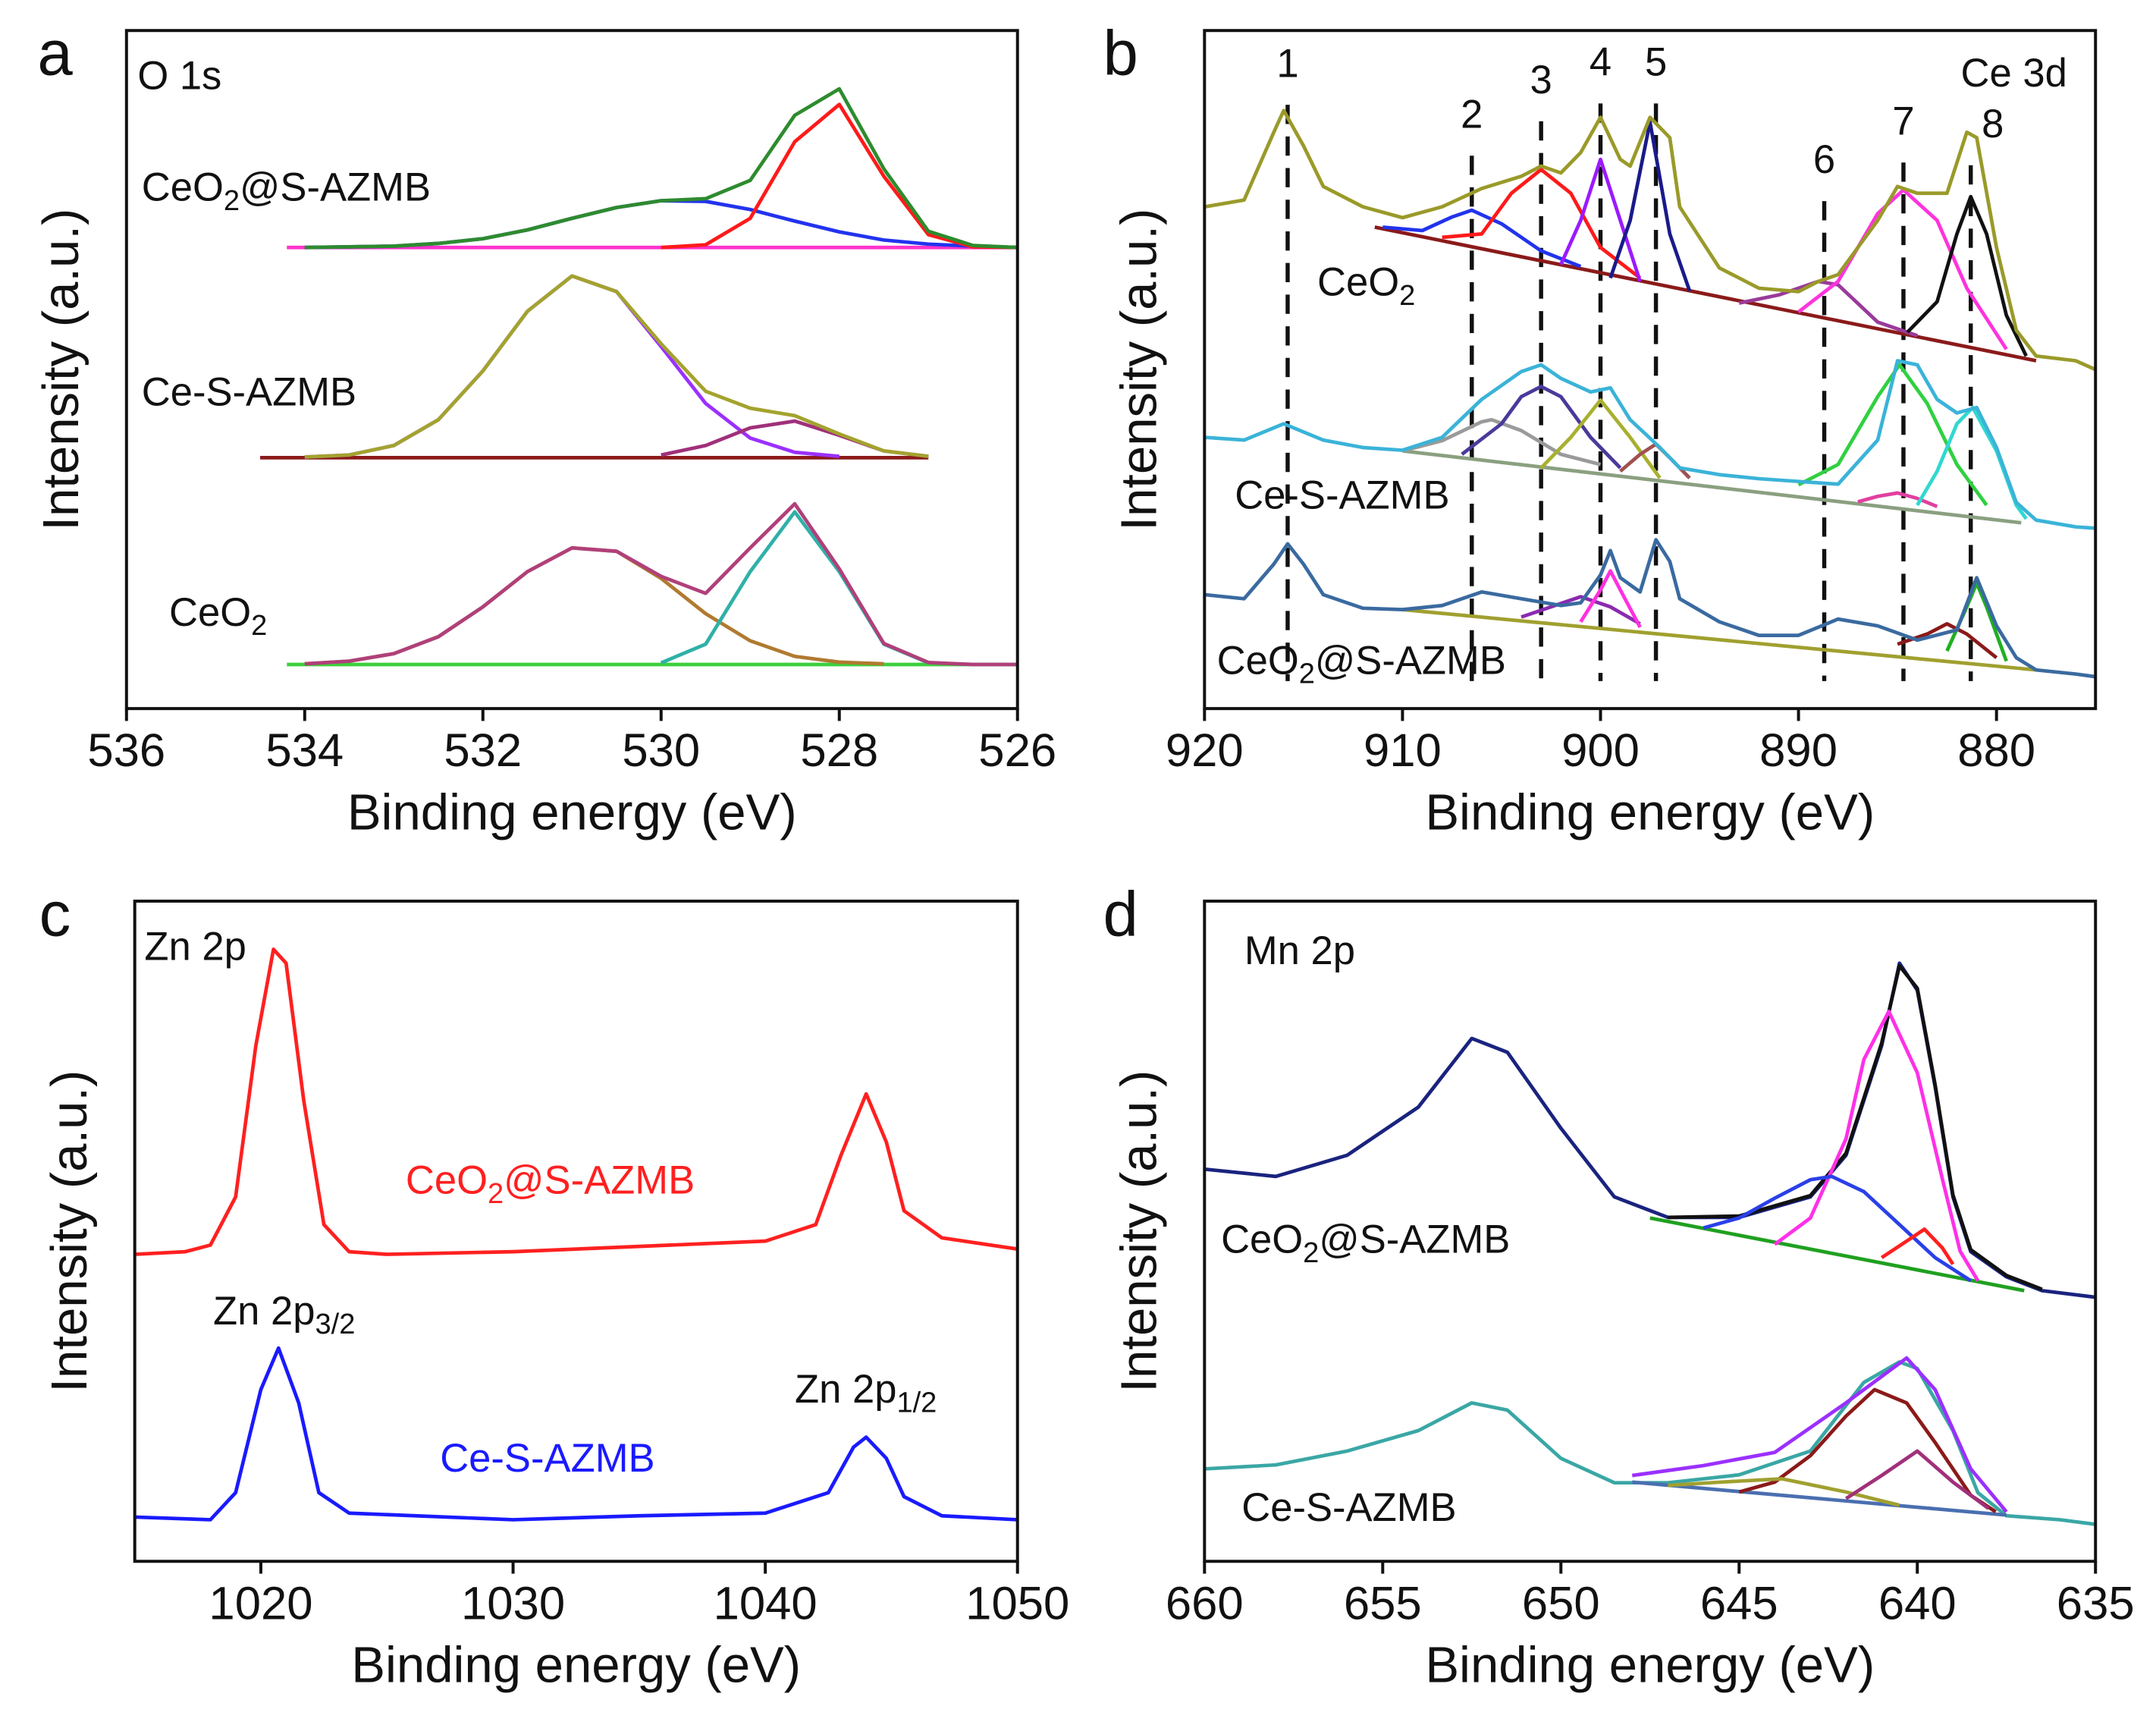 The image size is (2156, 1728). What do you see at coordinates (335, 1324) in the screenshot?
I see `annotation-subscript: 3/2` at bounding box center [335, 1324].